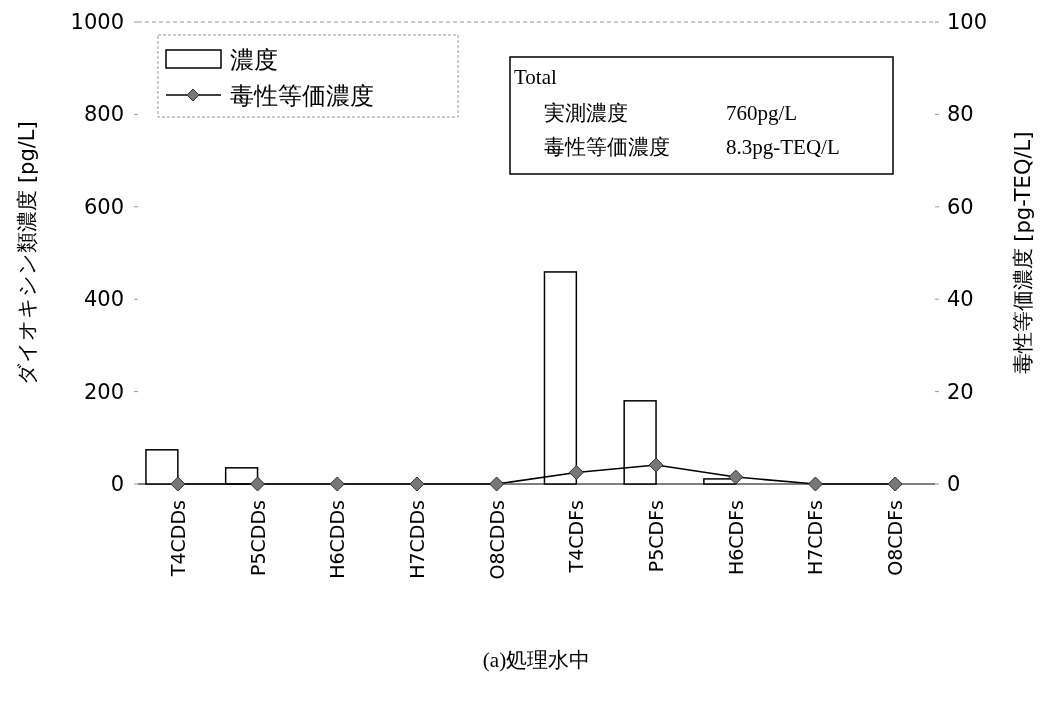  Describe the element at coordinates (302, 96) in the screenshot. I see `legend-label: 毒性等価濃度` at that location.